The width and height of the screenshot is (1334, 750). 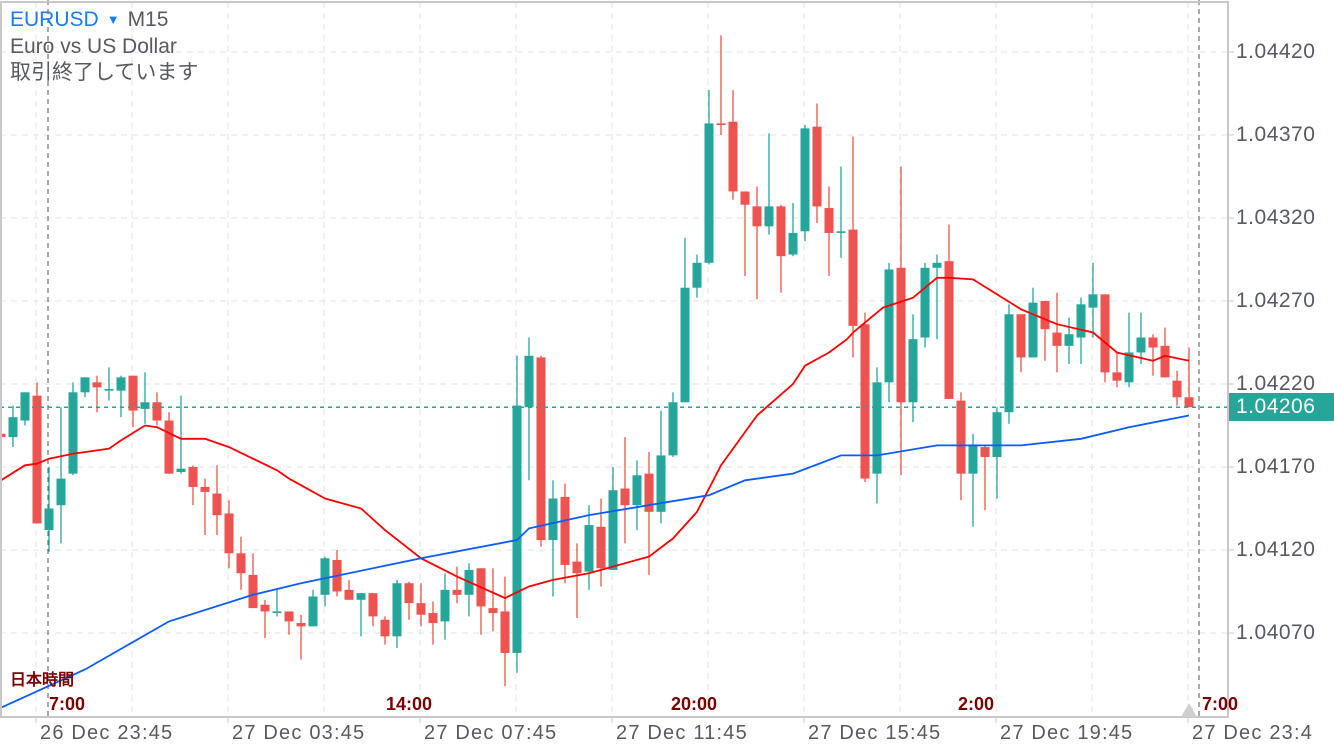 What do you see at coordinates (148, 19) in the screenshot?
I see `timeframe-label: M15` at bounding box center [148, 19].